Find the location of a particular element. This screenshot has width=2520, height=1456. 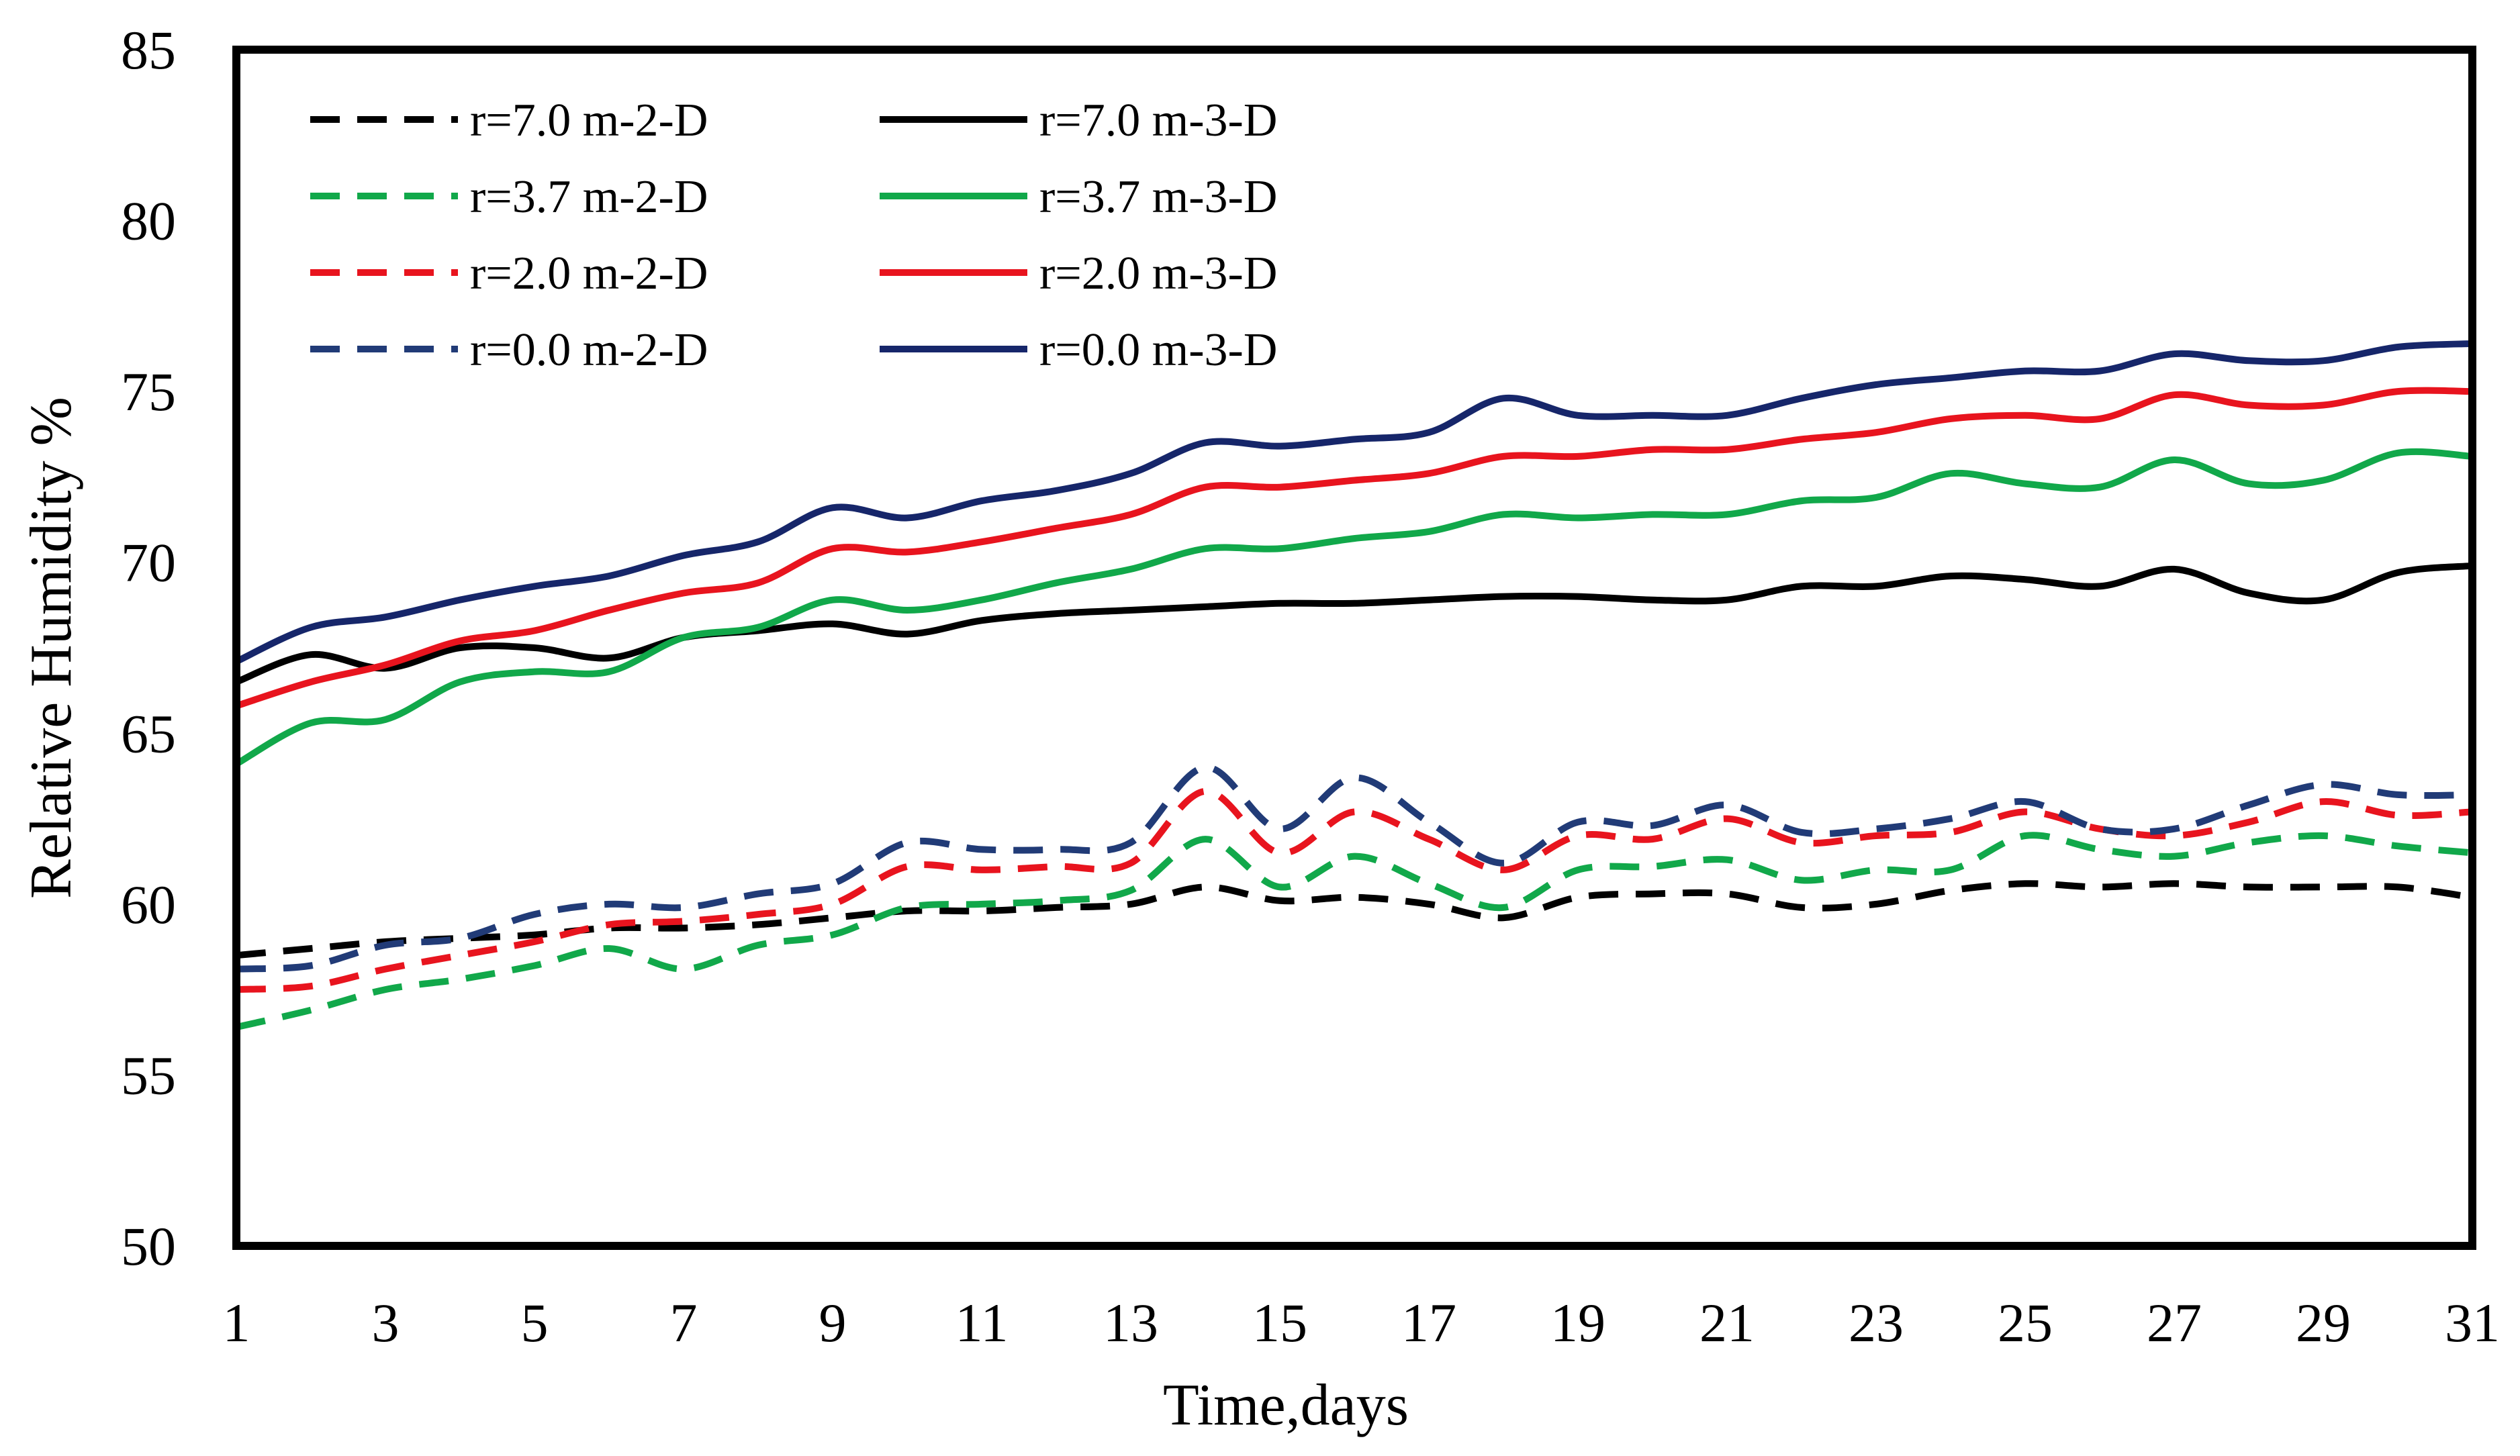

y-tick-label: 70 is located at coordinates (149, 562).